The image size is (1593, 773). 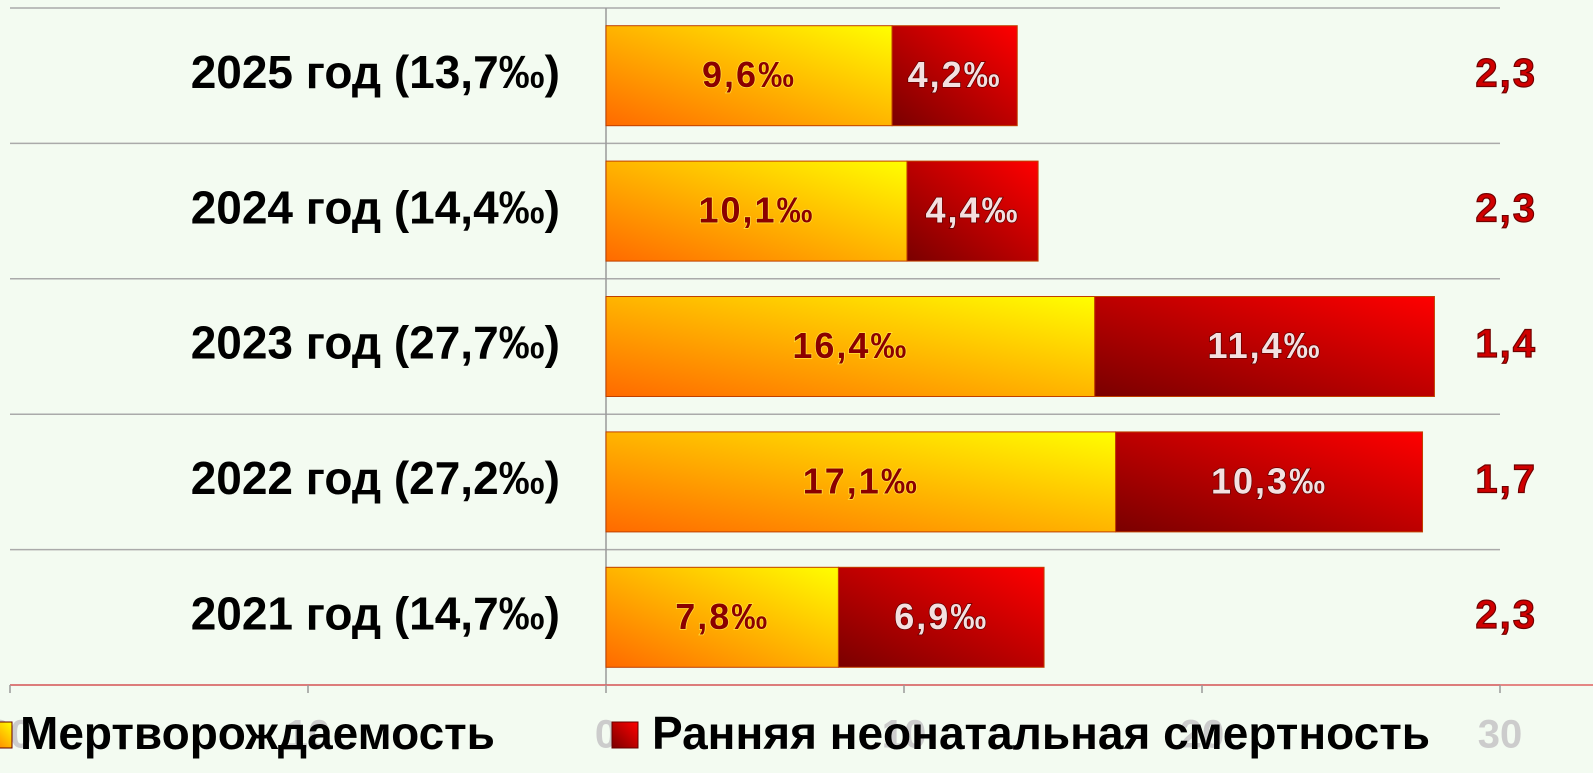 I want to click on data-label: 9,6‰, so click(x=749, y=74).